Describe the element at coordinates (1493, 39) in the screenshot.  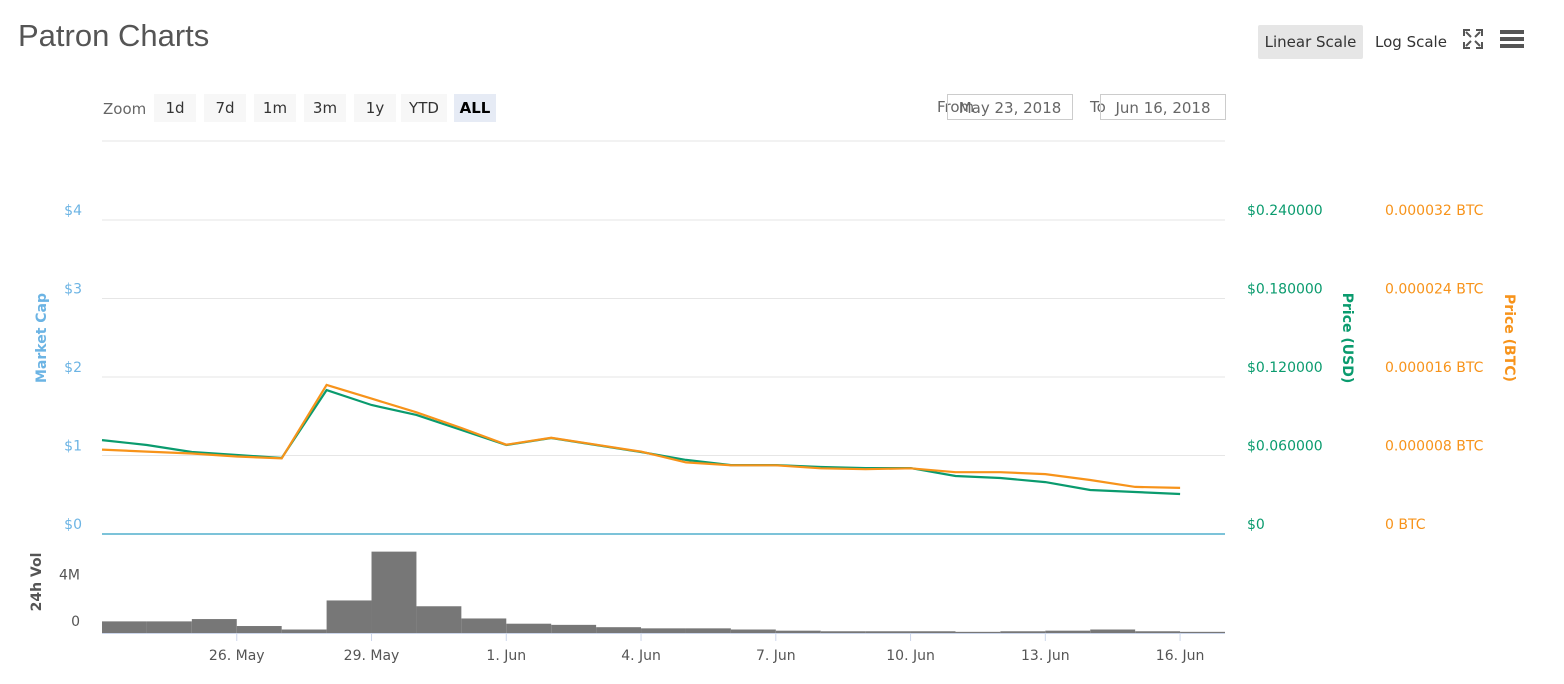
I see `toolbar-icons` at that location.